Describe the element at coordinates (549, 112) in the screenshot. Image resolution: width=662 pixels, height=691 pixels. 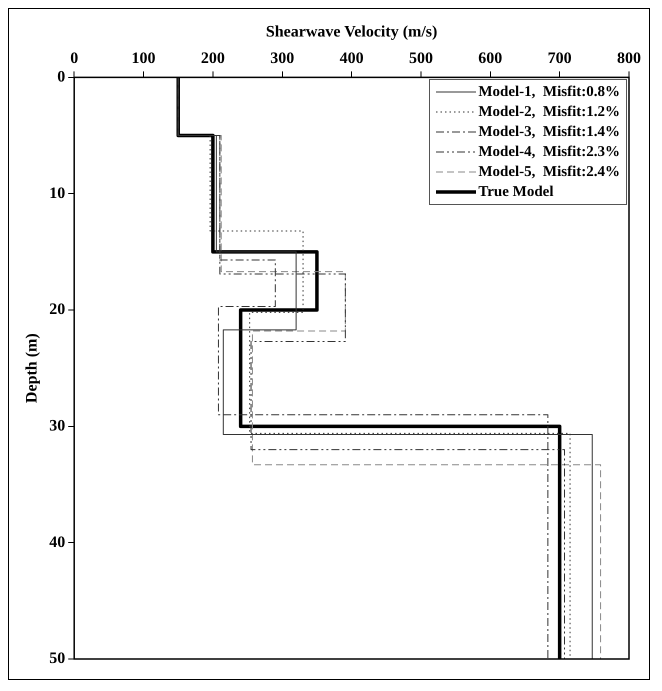
I see `legend-label: Model-2, Misfit:1.2%` at that location.